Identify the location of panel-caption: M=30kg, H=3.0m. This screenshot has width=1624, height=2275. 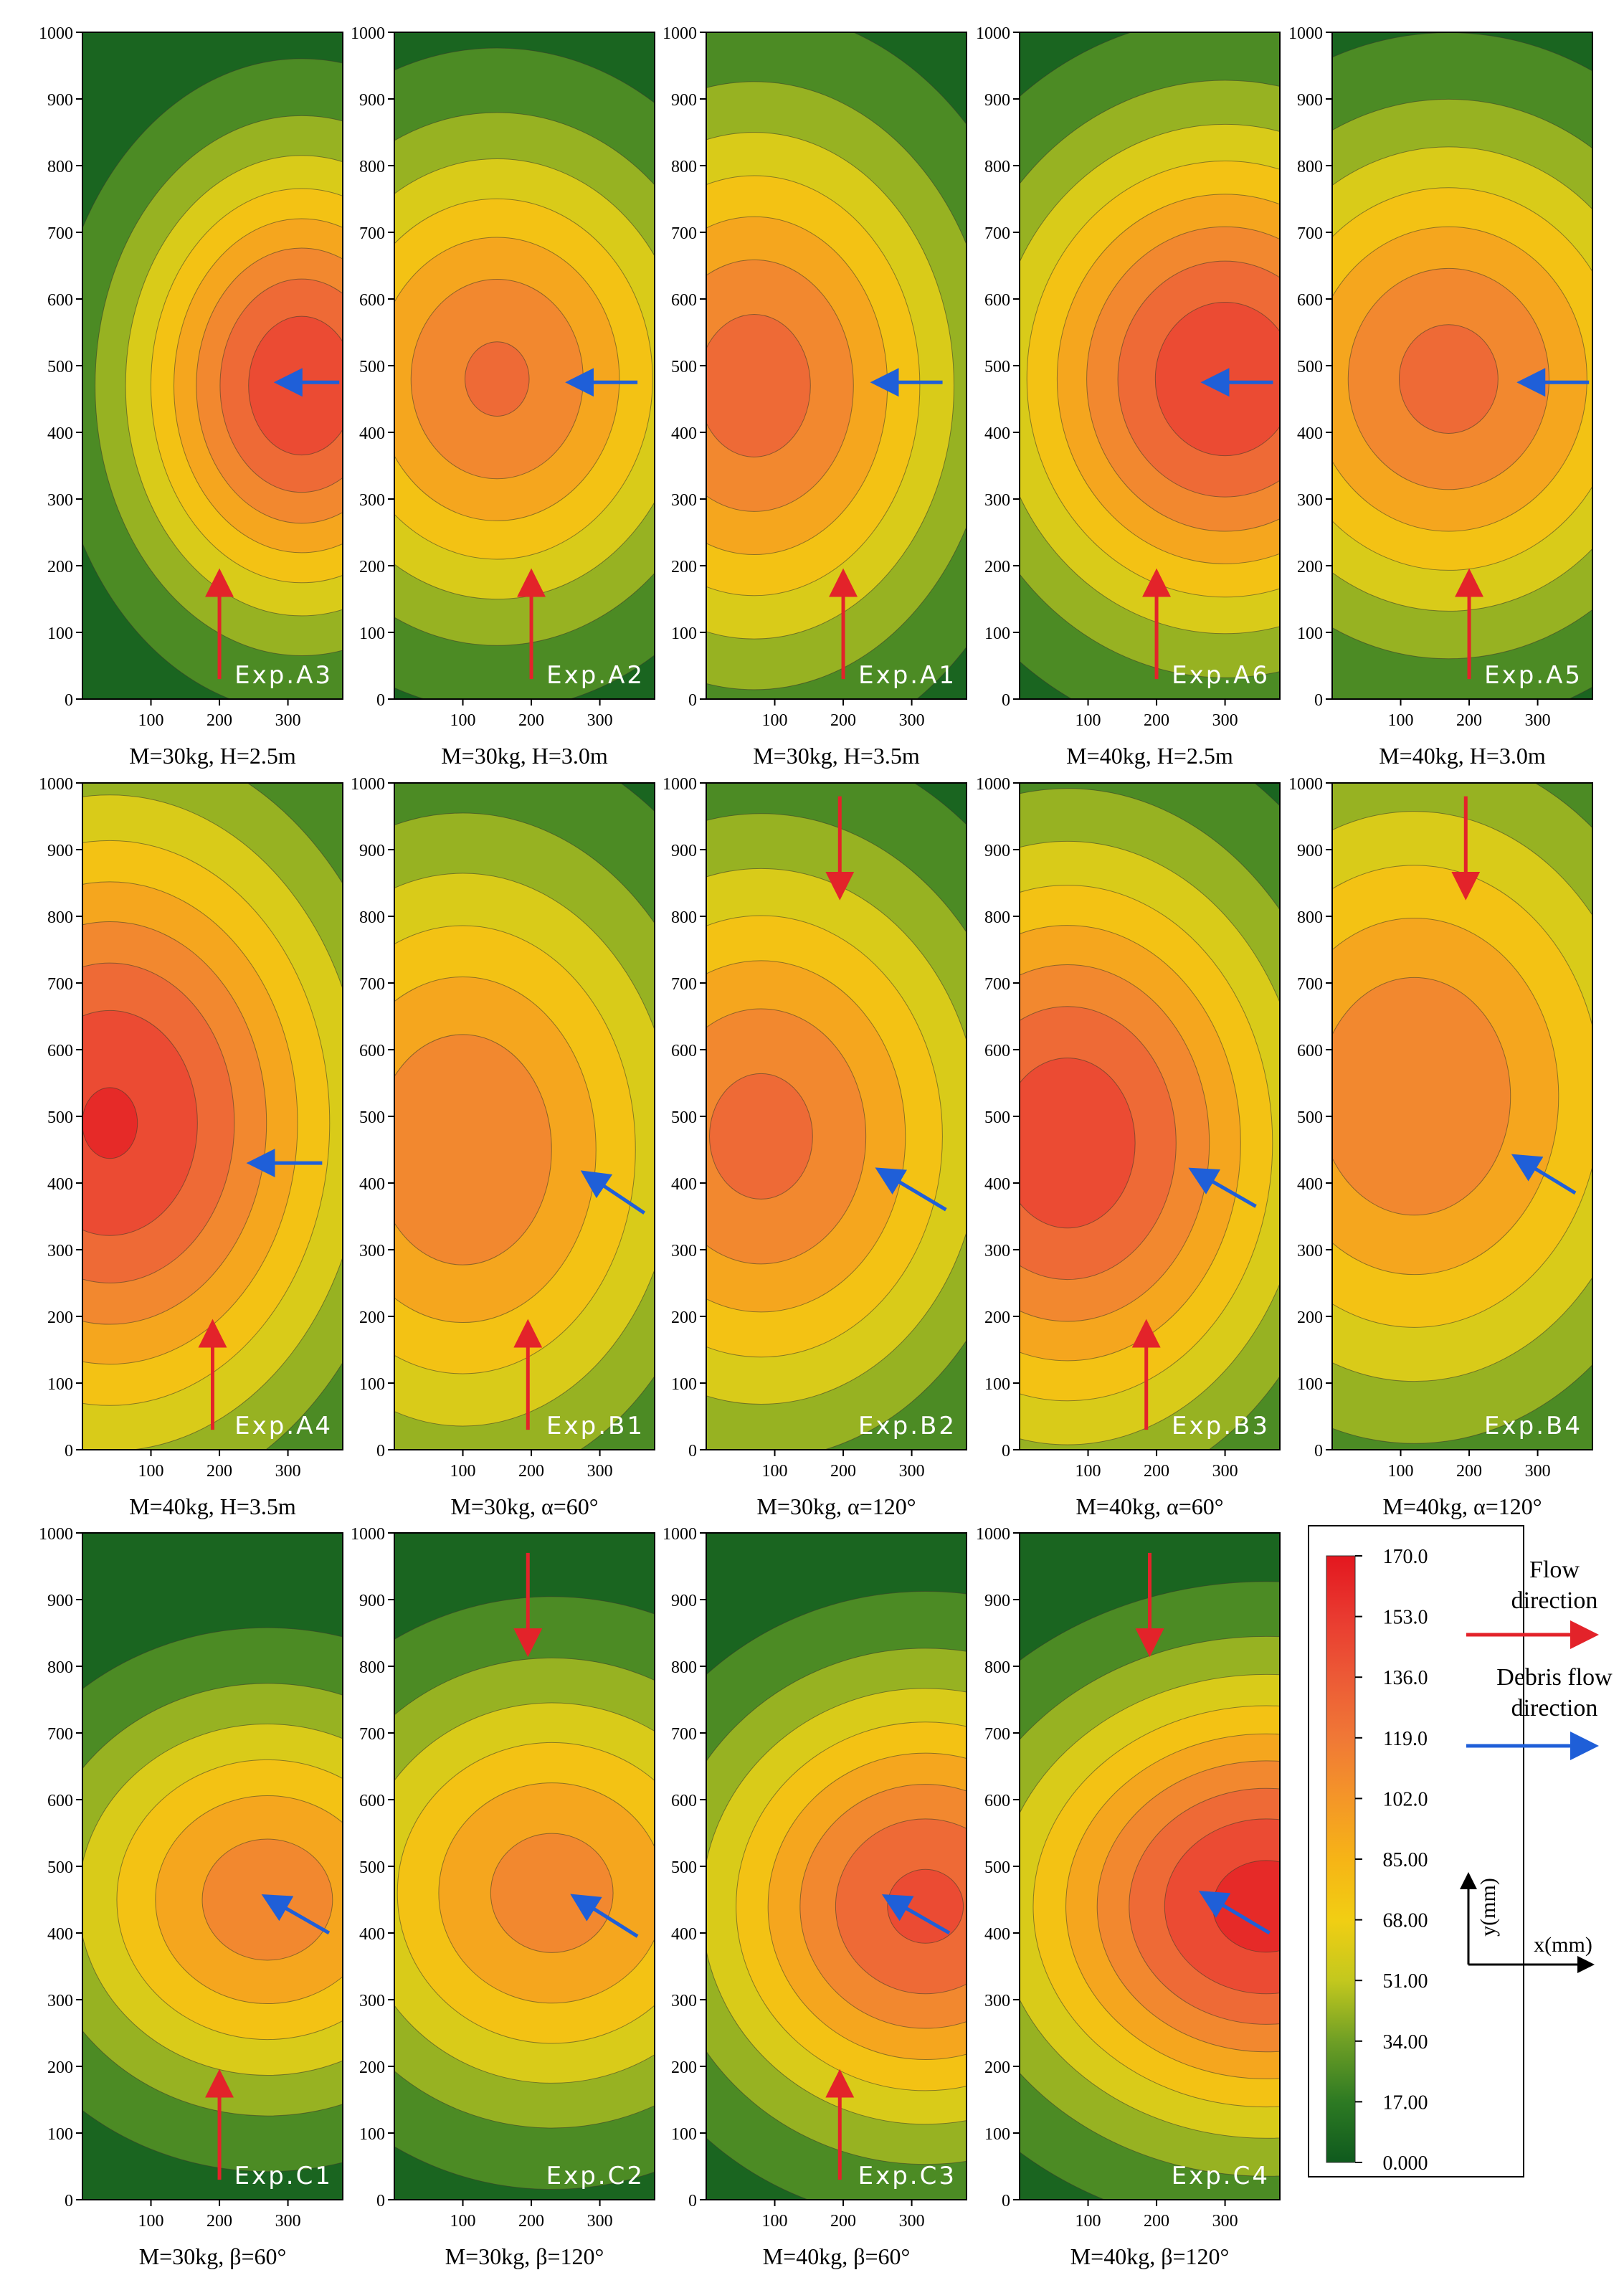
(524, 756).